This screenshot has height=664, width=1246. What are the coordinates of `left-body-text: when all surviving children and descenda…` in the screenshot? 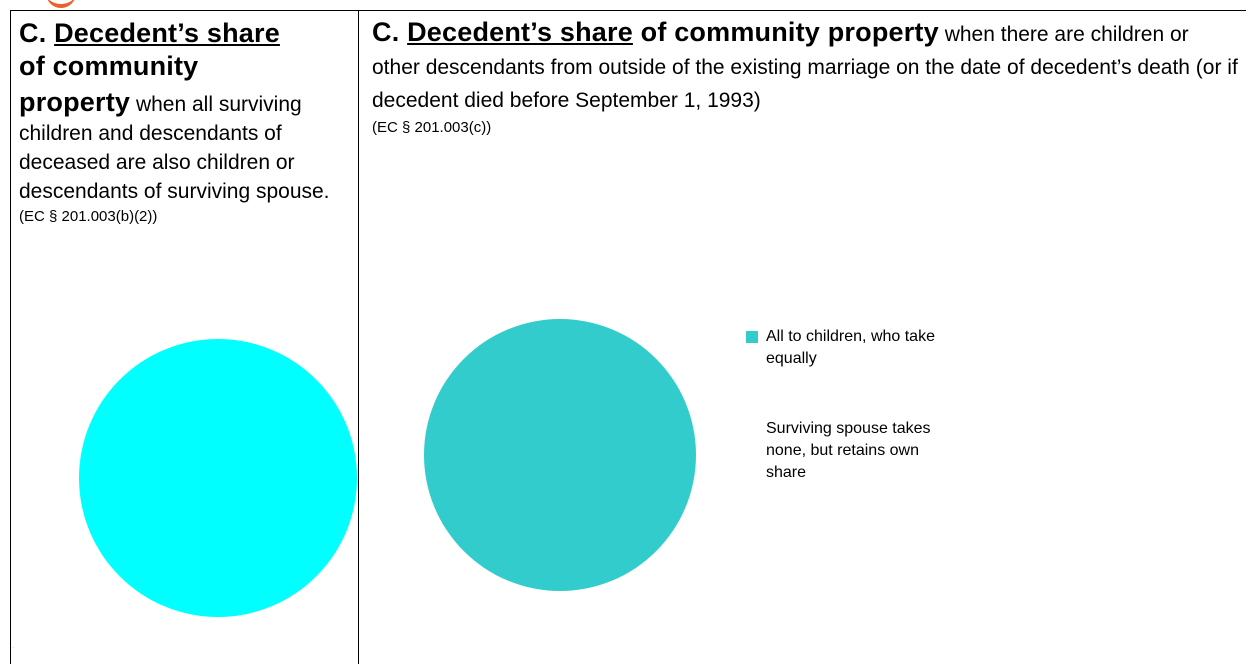 It's located at (174, 148).